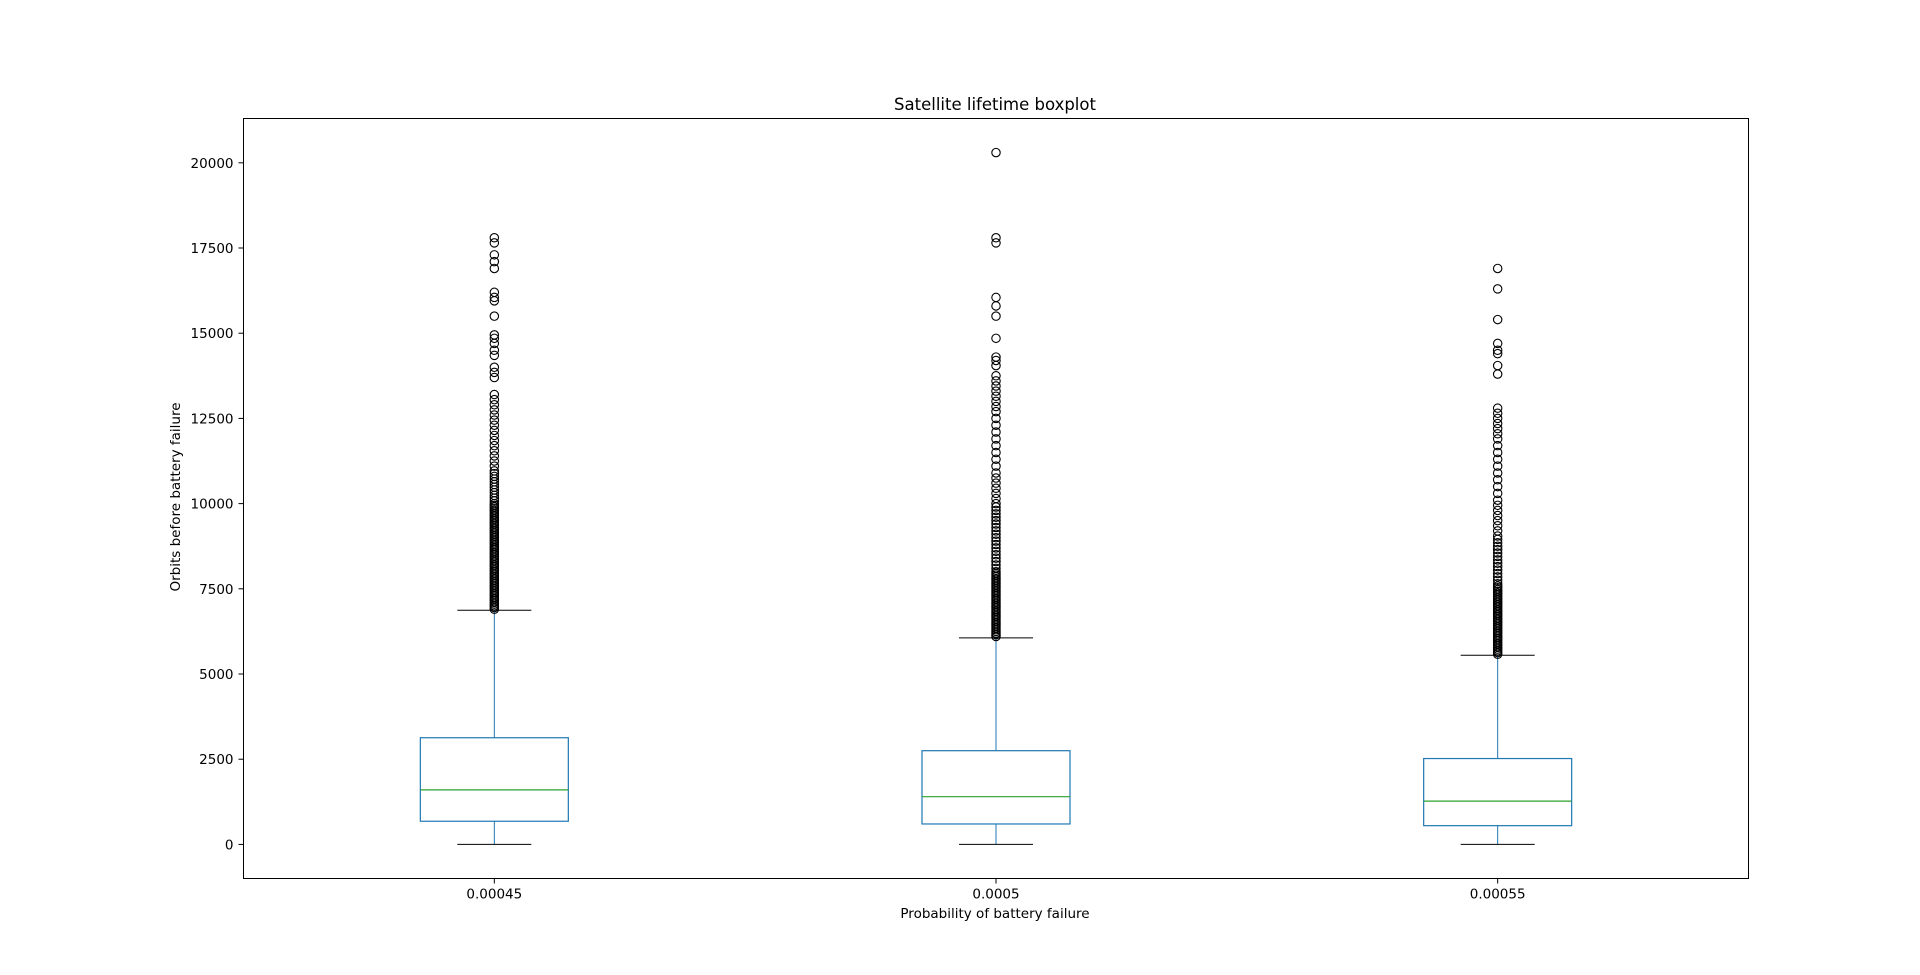 This screenshot has height=975, width=1920. I want to click on y-tick-label: 0, so click(229, 845).